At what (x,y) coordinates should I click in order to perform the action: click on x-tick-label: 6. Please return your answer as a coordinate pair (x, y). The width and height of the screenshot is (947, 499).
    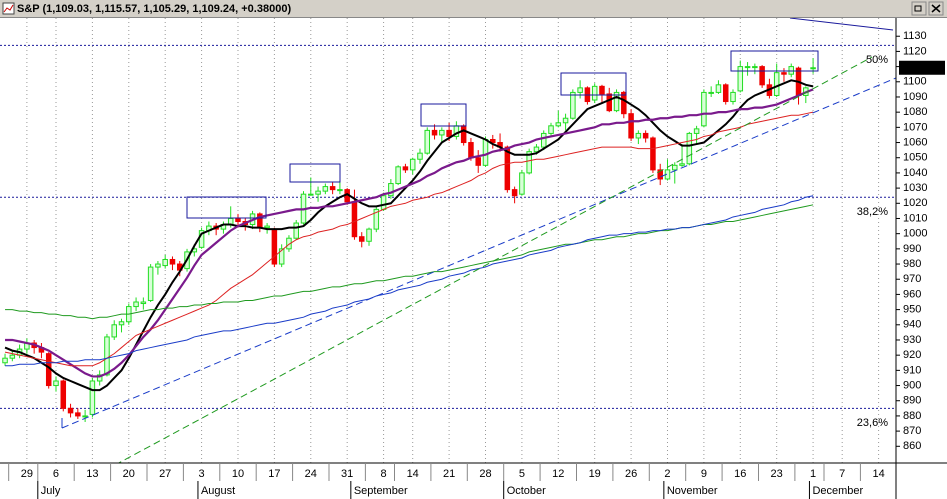
    Looking at the image, I should click on (56, 474).